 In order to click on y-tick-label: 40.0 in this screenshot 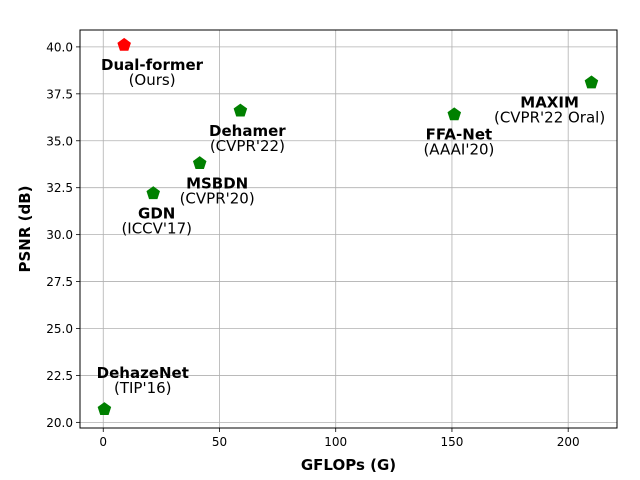, I will do `click(59, 47)`.